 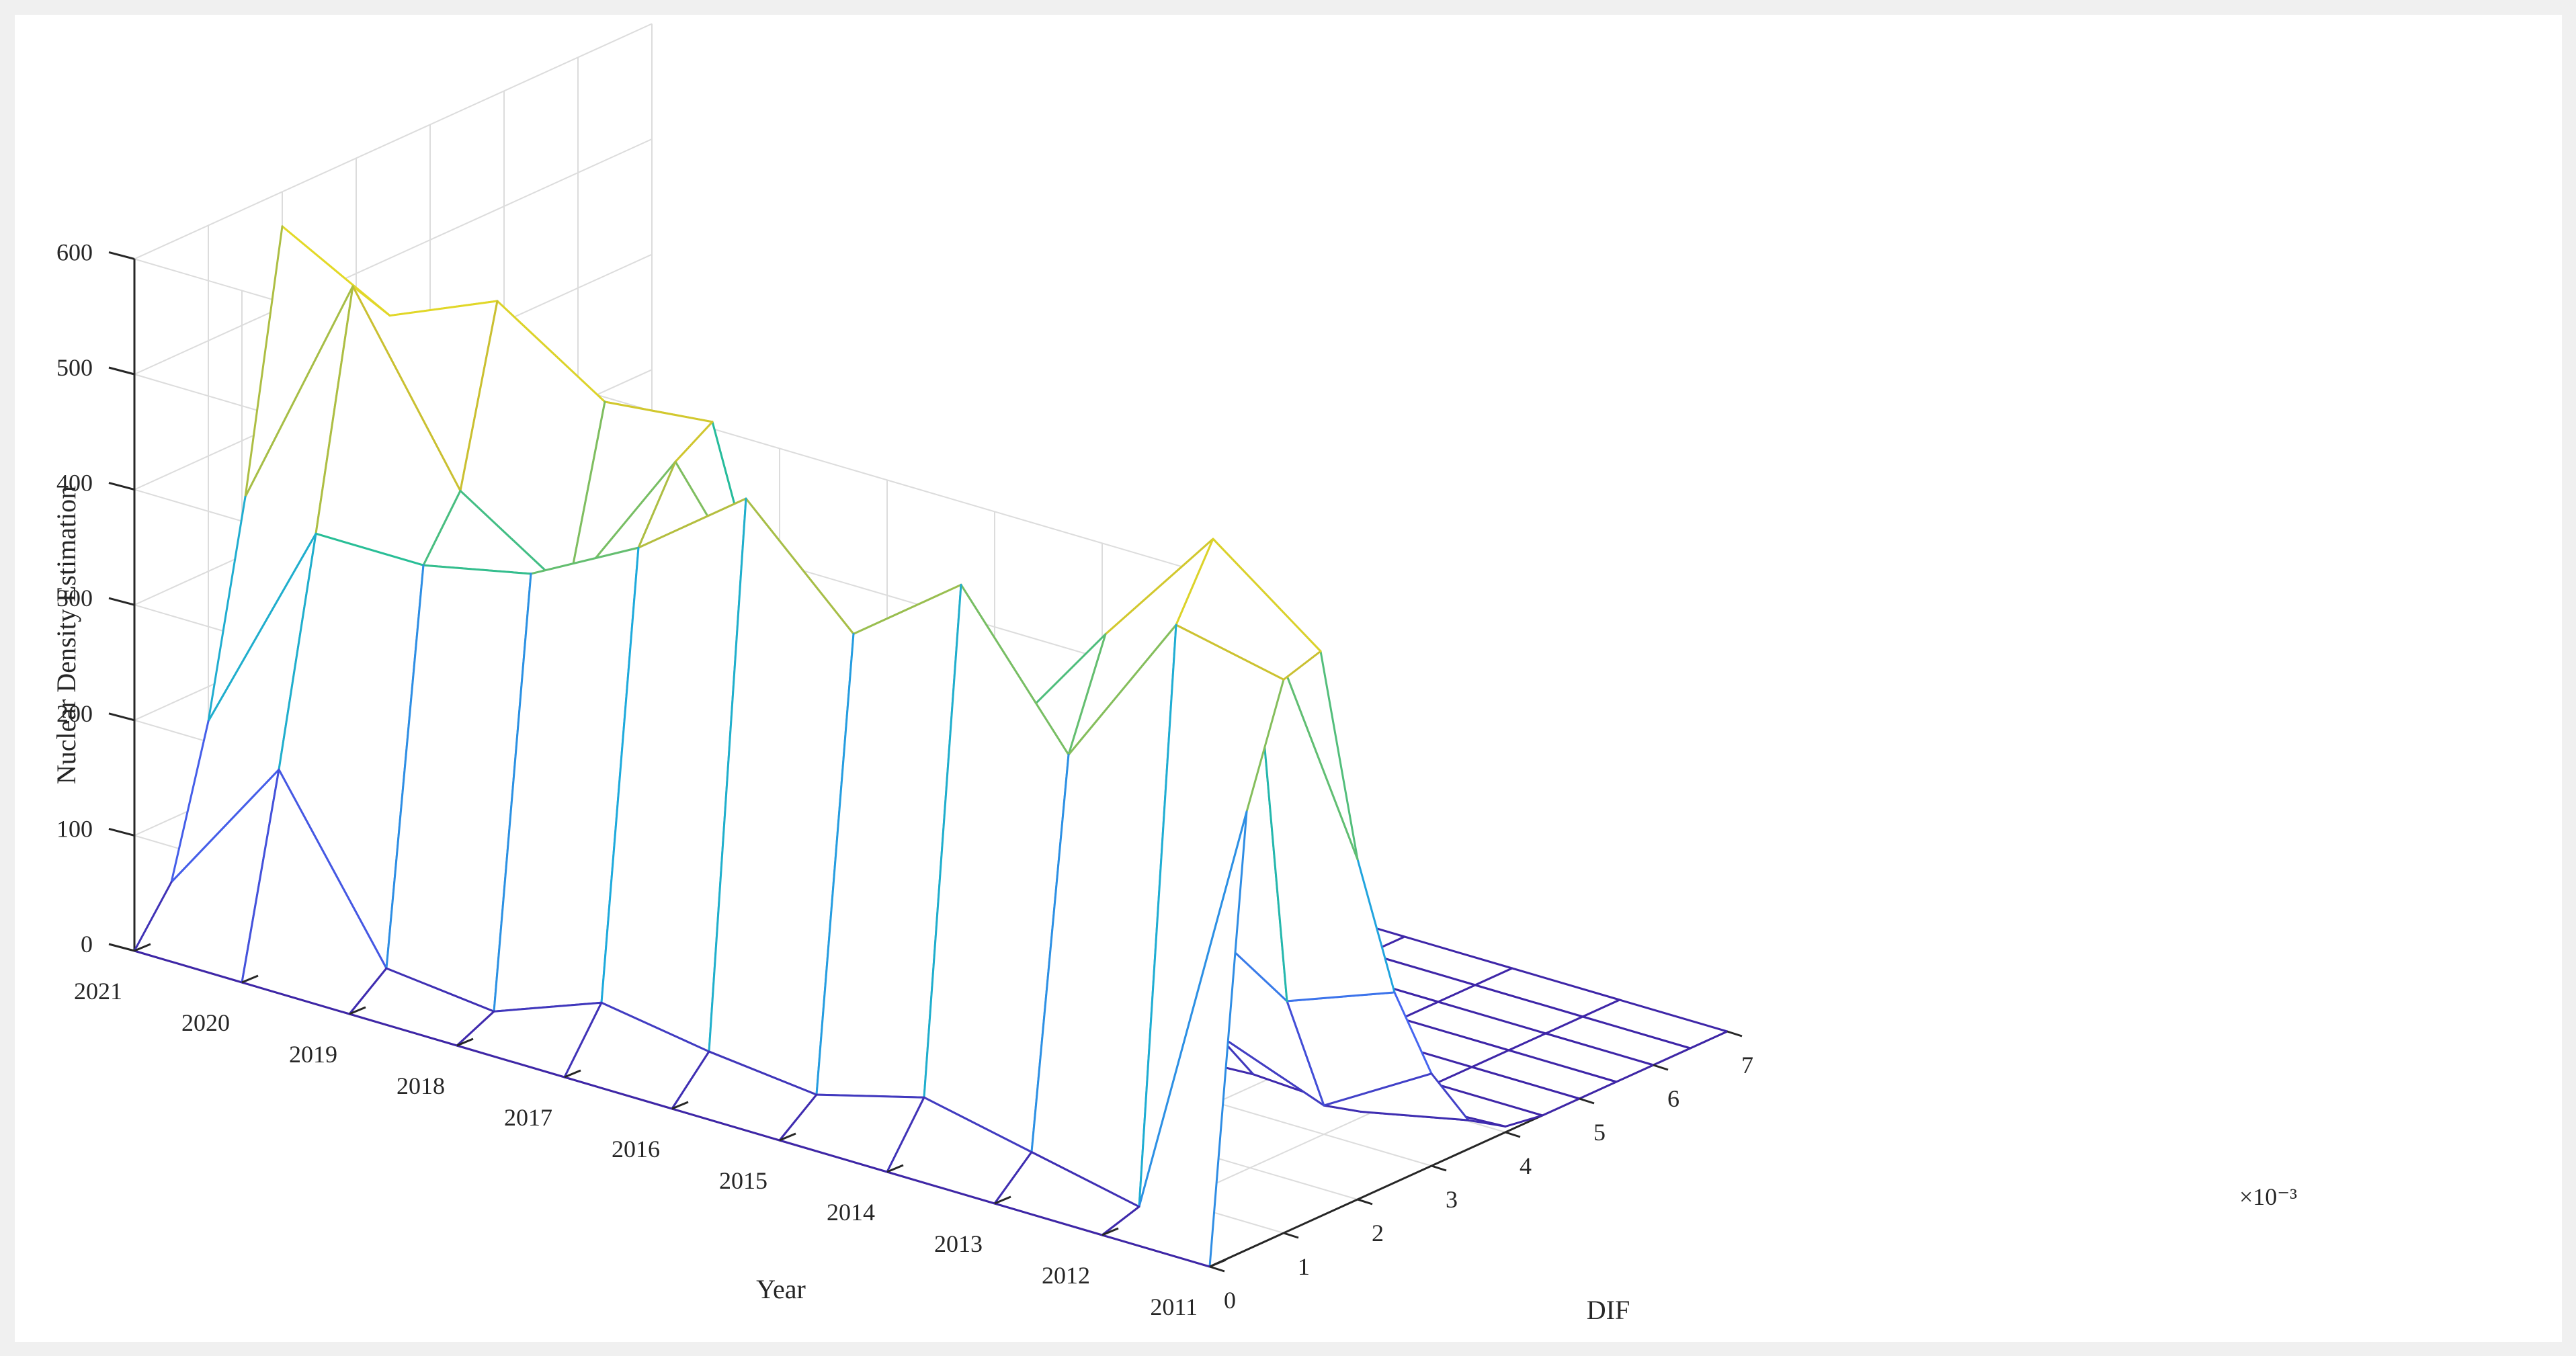 I want to click on y-tick-label: 2019, so click(x=313, y=1054).